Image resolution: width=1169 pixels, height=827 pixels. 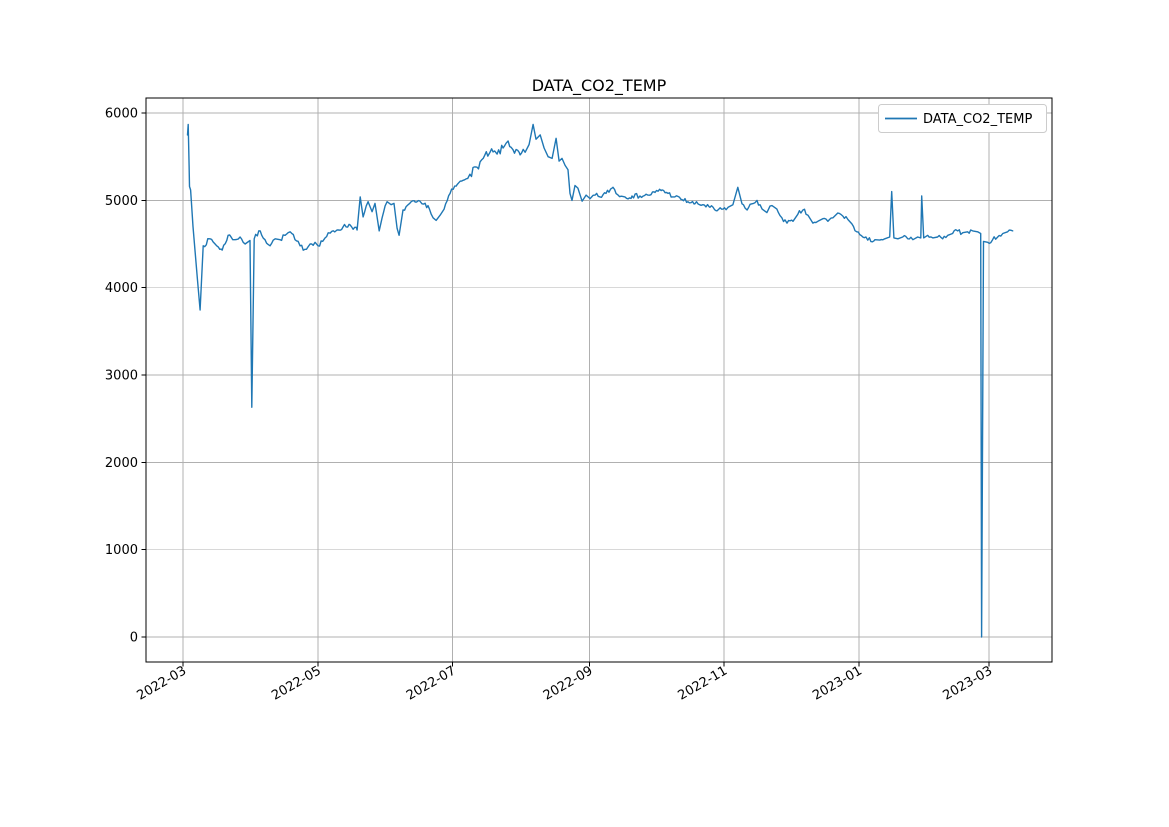 What do you see at coordinates (121, 114) in the screenshot?
I see `y-tick-label: 6000` at bounding box center [121, 114].